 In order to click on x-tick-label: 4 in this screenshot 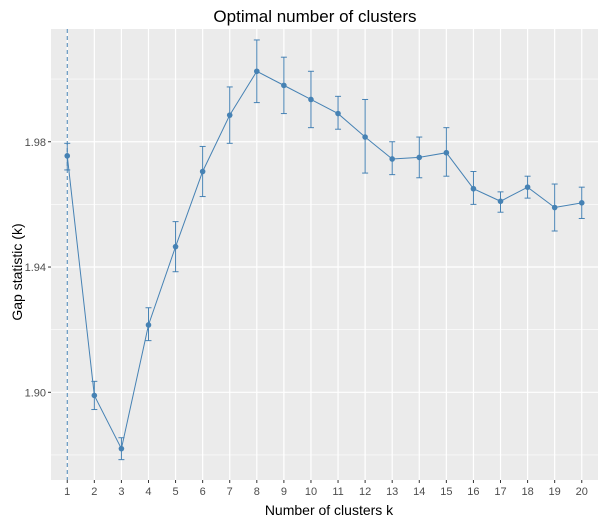, I will do `click(148, 492)`.